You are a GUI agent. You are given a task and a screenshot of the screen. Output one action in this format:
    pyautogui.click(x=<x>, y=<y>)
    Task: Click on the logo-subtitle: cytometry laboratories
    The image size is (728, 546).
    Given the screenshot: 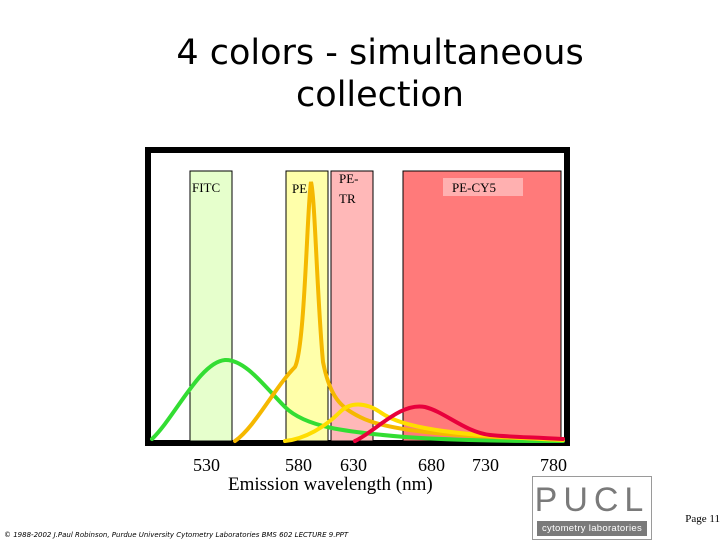 What is the action you would take?
    pyautogui.click(x=592, y=528)
    